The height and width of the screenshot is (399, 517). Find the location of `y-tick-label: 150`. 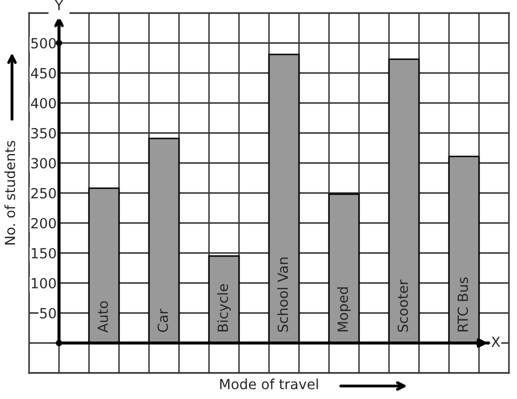

y-tick-label: 150 is located at coordinates (44, 253).